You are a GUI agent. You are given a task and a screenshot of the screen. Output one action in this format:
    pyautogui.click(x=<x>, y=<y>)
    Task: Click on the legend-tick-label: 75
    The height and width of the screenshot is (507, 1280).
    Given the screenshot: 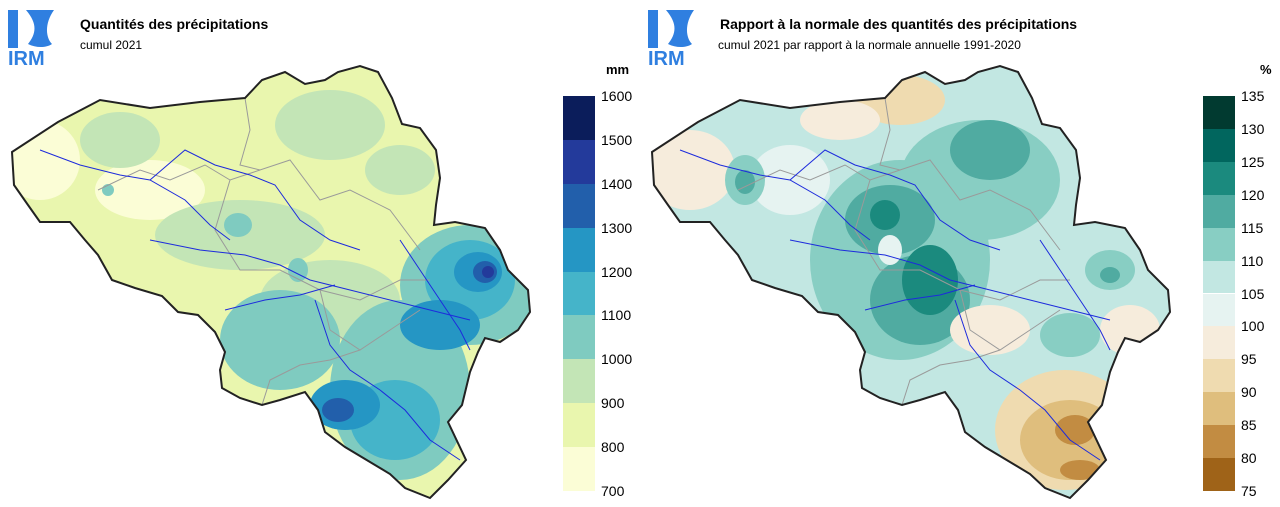 What is the action you would take?
    pyautogui.click(x=1249, y=491)
    